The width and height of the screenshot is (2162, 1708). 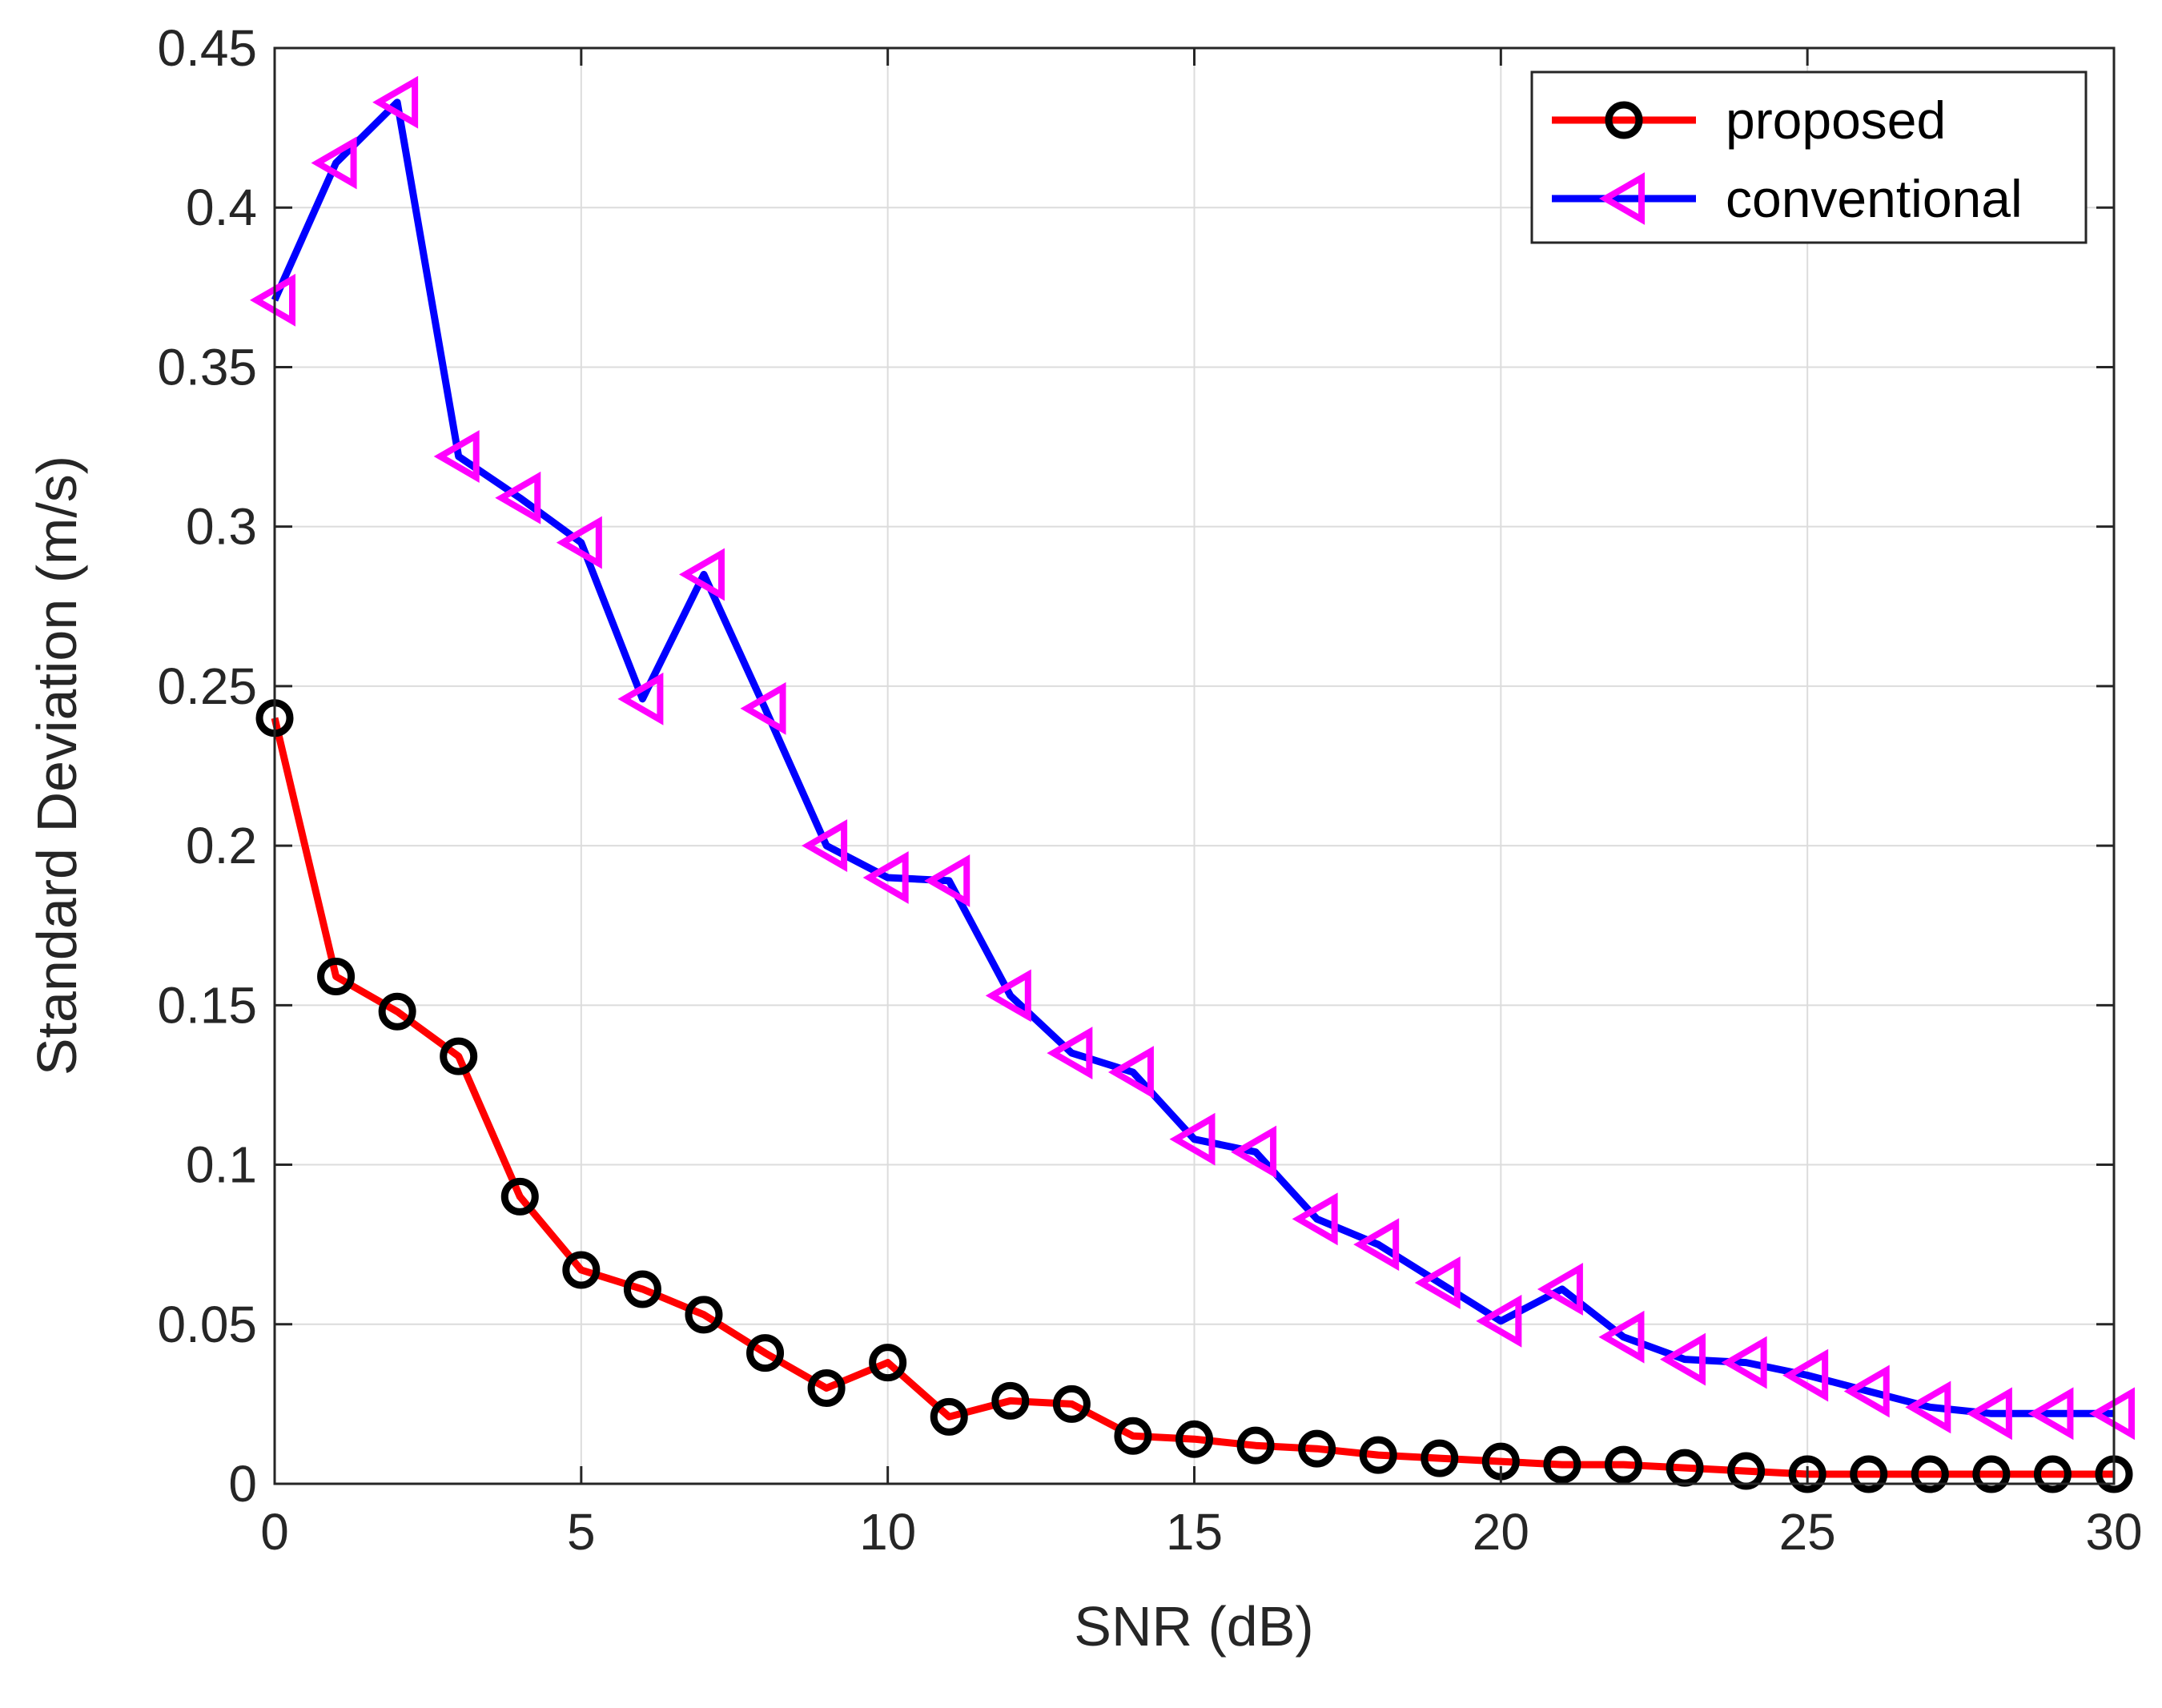 What do you see at coordinates (581, 1532) in the screenshot?
I see `x-tick-label: 5` at bounding box center [581, 1532].